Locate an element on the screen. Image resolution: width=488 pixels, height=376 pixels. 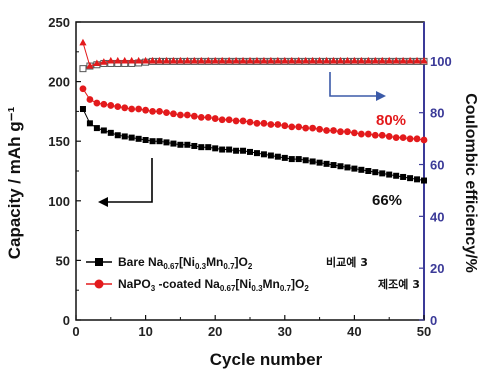
data-point-s0-x35 is located at coordinates (319, 162).